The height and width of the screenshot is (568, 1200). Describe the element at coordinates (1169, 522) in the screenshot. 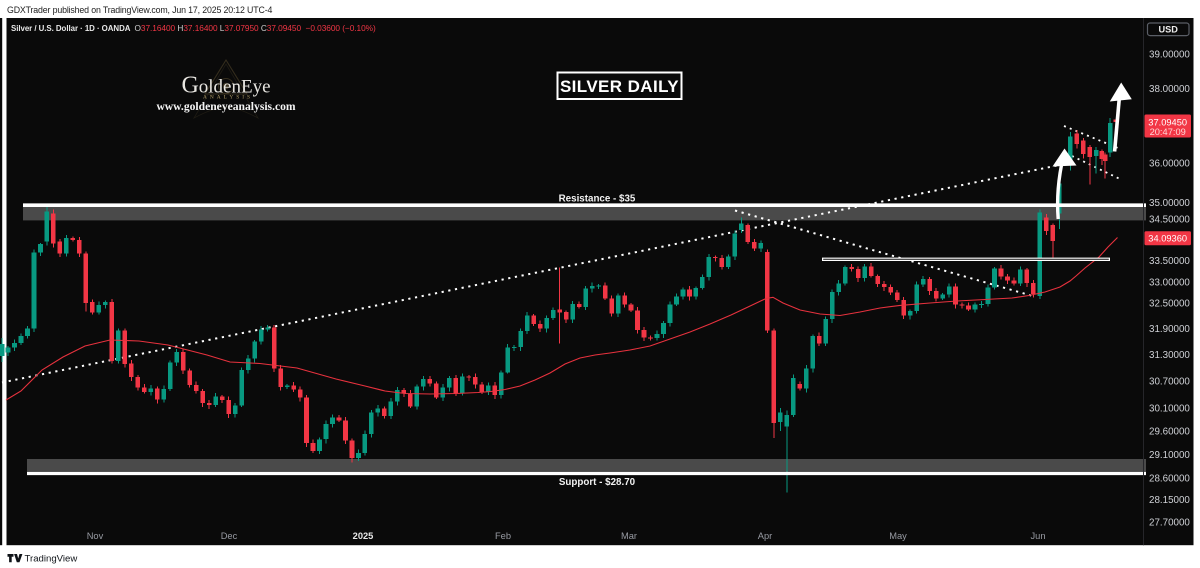

I see `svg-text: 27.70000` at that location.